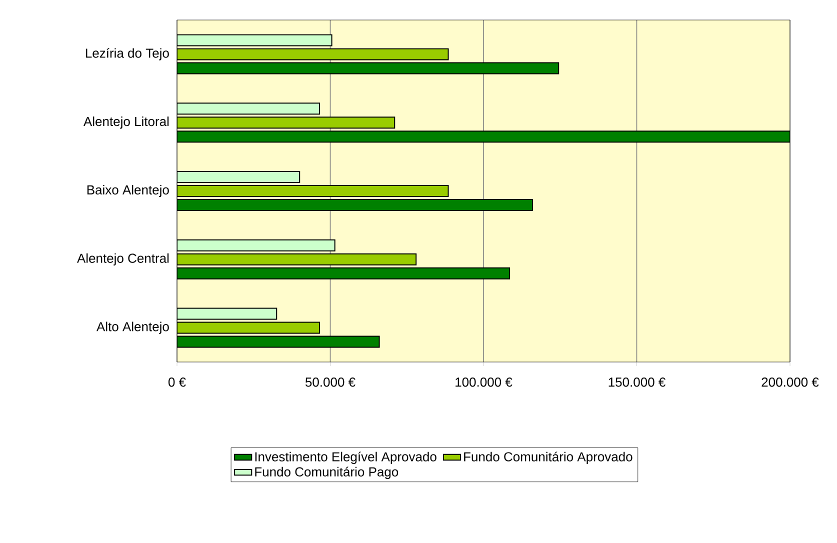 The height and width of the screenshot is (543, 837). I want to click on legend-label: Fundo Comunitário Aprovado, so click(548, 458).